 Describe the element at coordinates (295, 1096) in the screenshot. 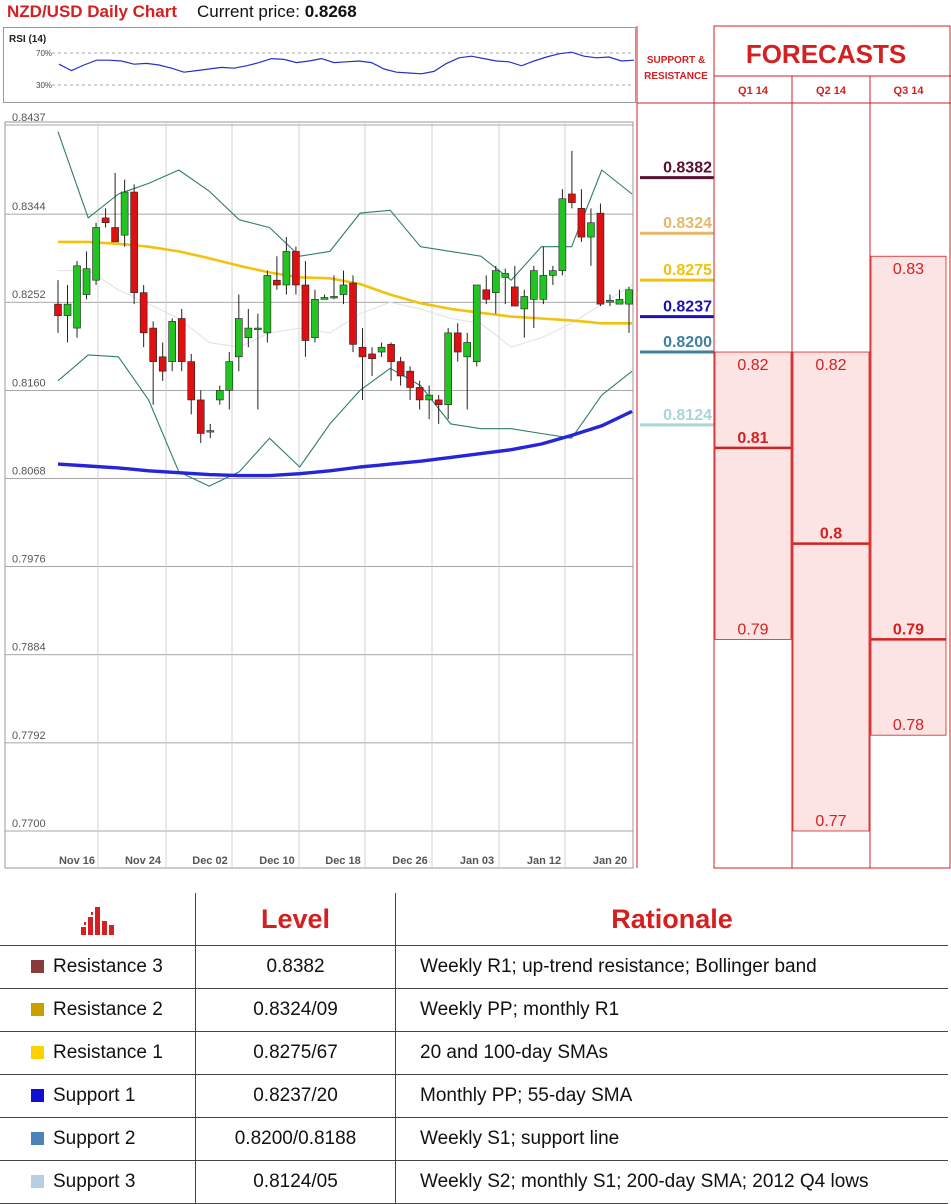

I see `level-value: 0.8237/20` at that location.